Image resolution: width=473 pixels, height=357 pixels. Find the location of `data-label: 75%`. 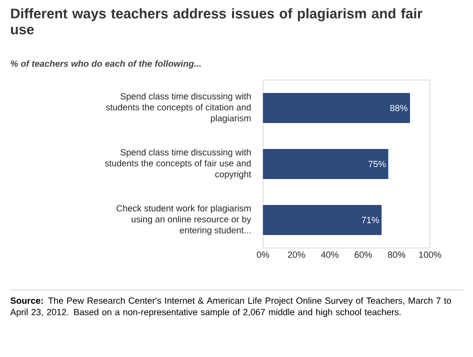

data-label: 75% is located at coordinates (377, 164).